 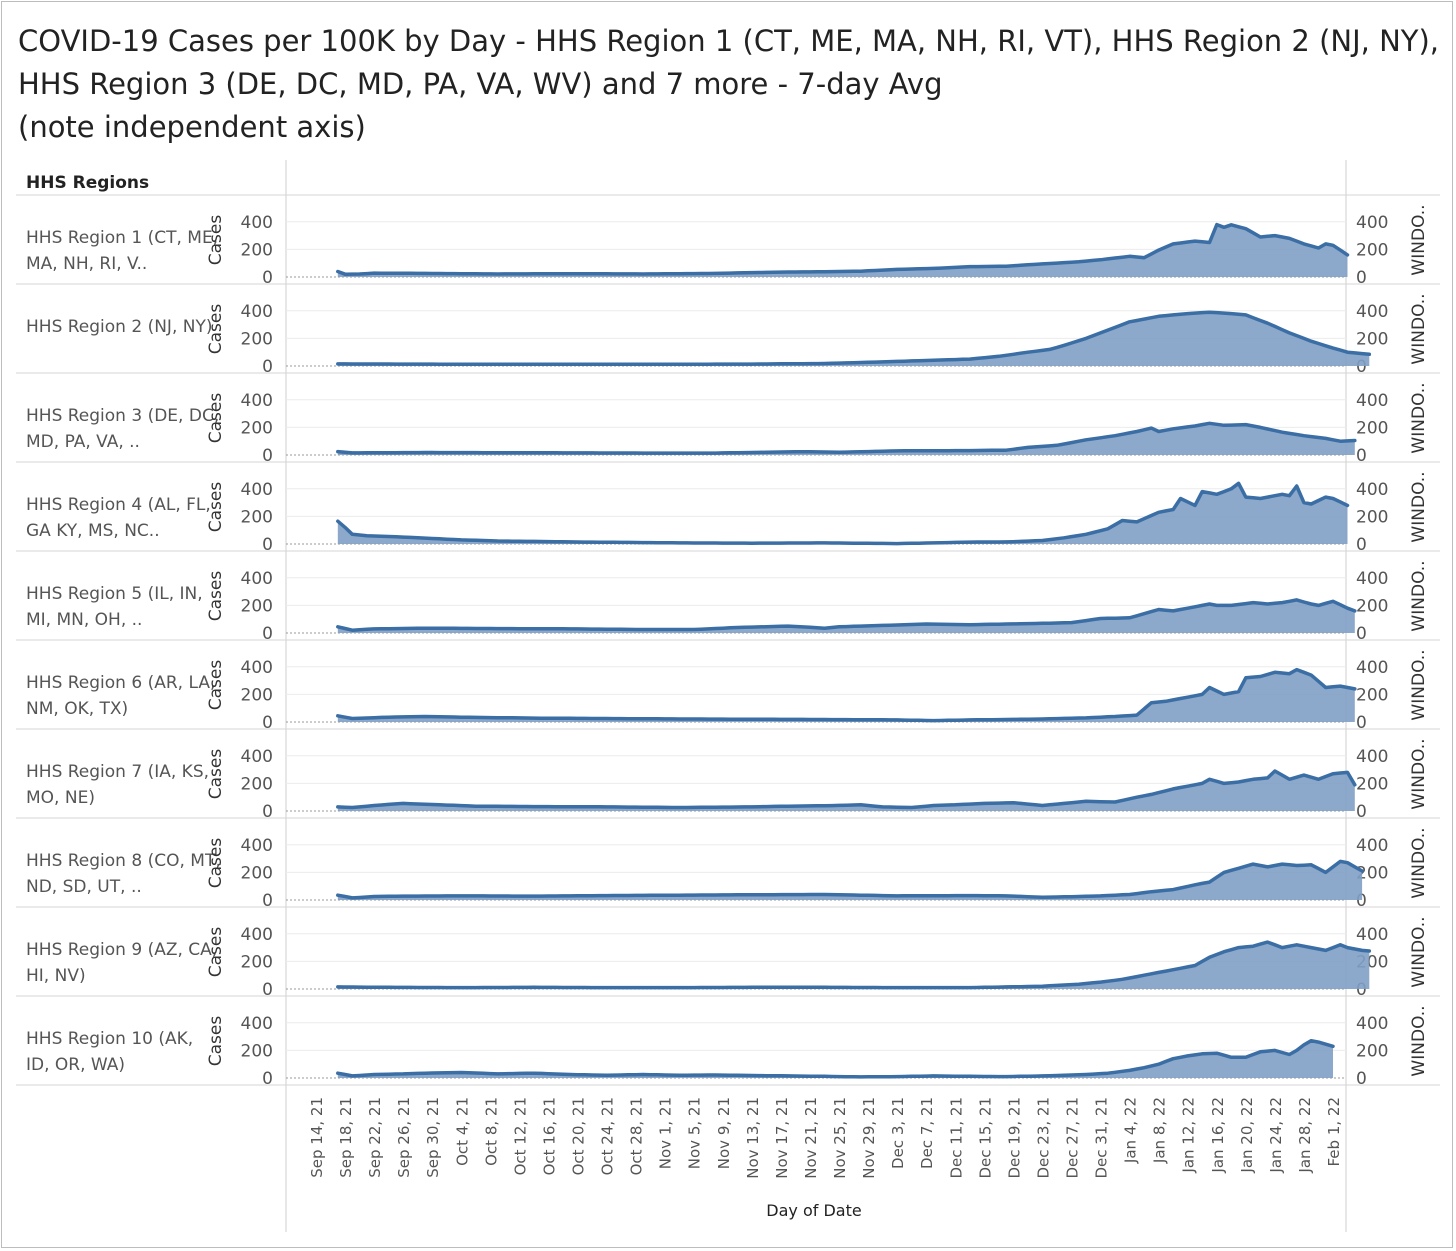 I want to click on row-label-line: ID, OR, WA), so click(x=75, y=1065).